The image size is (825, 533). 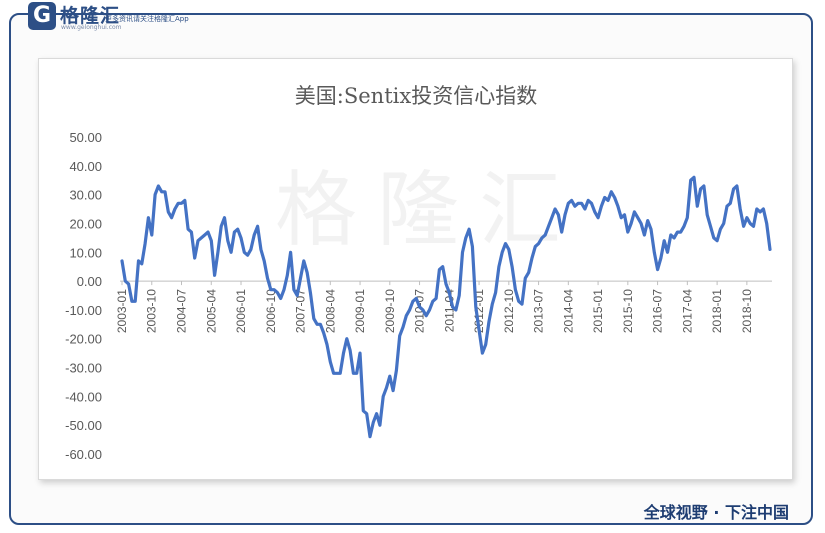 What do you see at coordinates (628, 311) in the screenshot?
I see `x-tick-label: 2015-10` at bounding box center [628, 311].